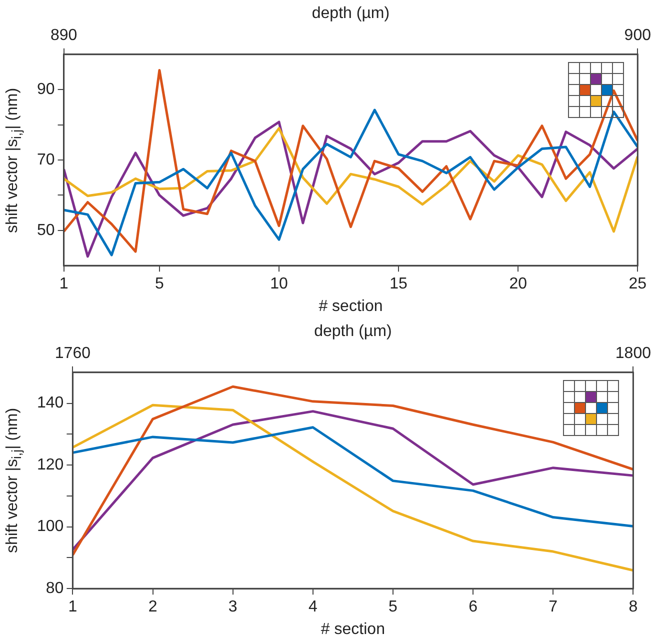 This screenshot has height=641, width=654. I want to click on x-tick-label: 8, so click(633, 607).